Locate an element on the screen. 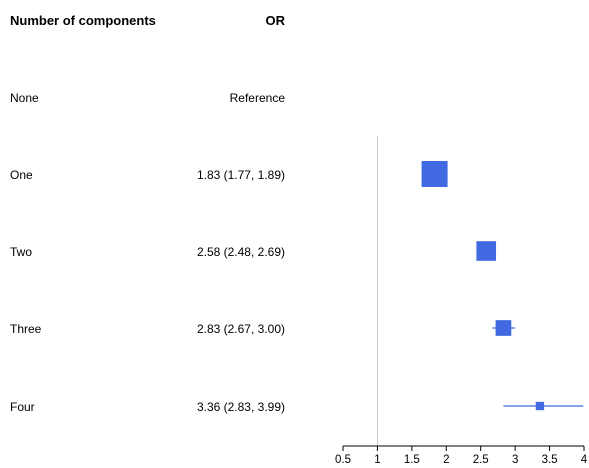 The width and height of the screenshot is (589, 468). x-tick-label-2.5: 2.5 is located at coordinates (481, 460).